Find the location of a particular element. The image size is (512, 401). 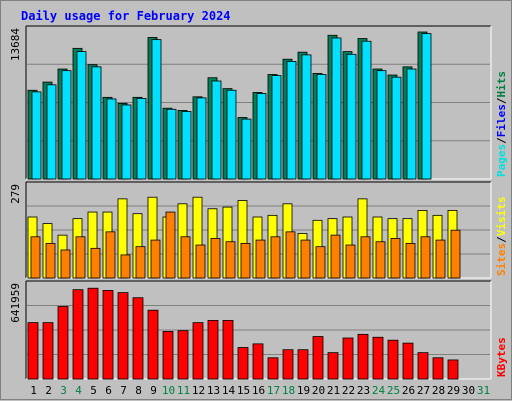

series-sites is located at coordinates (245, 245).